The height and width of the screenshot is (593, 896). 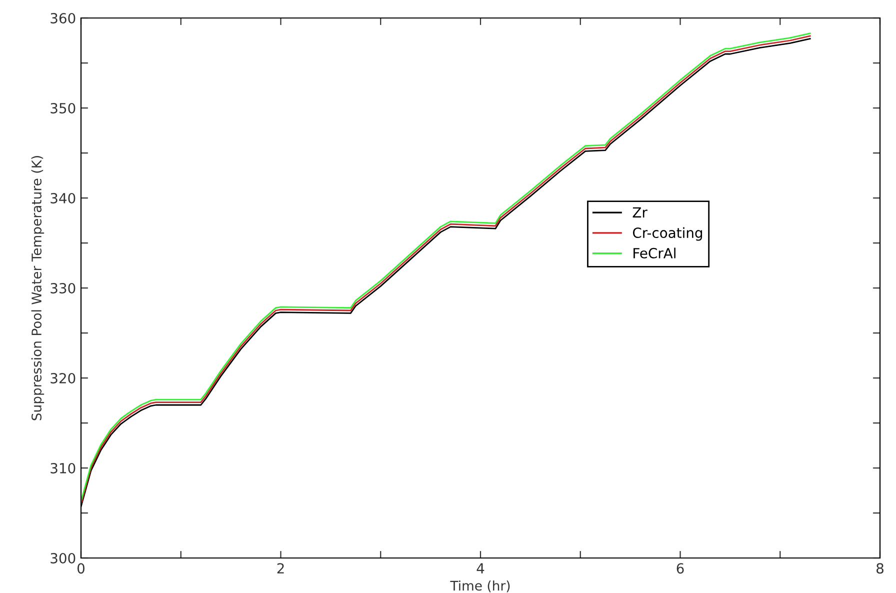 I want to click on x-tick-label: 0, so click(x=80, y=568).